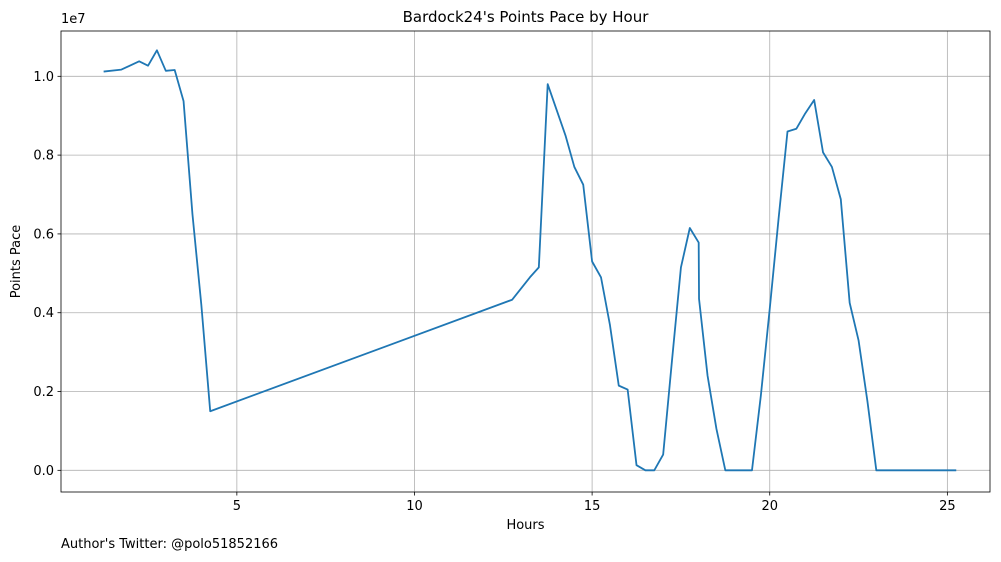 The height and width of the screenshot is (562, 1001). Describe the element at coordinates (169, 544) in the screenshot. I see `author-twitter-footer: Author's Twitter: @polo51852166` at that location.